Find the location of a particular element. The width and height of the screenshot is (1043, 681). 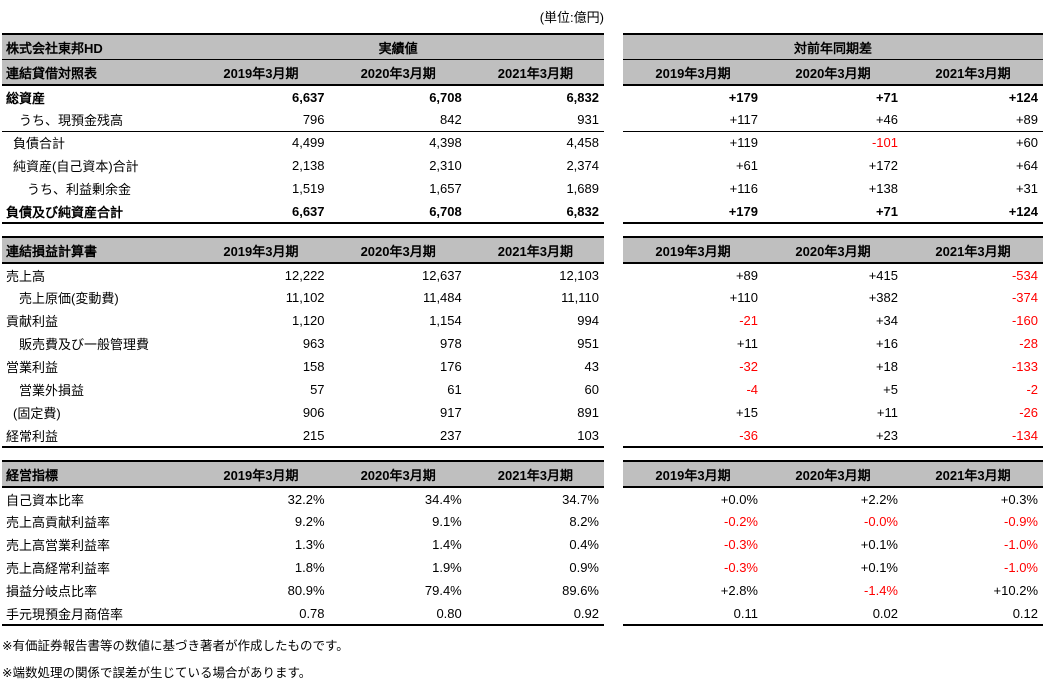

table-row: うち、利益剰余金 1,519 1,657 1,689 is located at coordinates (303, 188).